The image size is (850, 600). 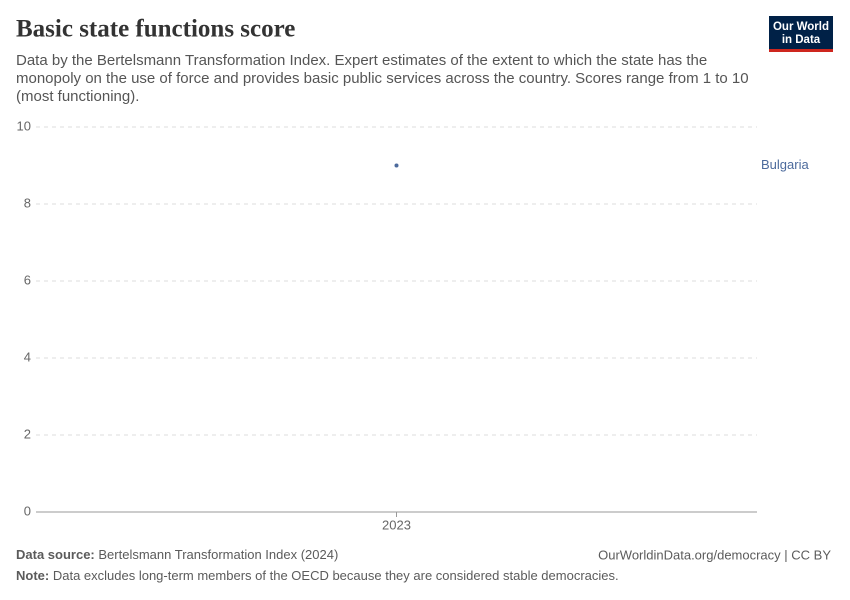 What do you see at coordinates (218, 554) in the screenshot?
I see `source-text: Bertelsmann Transformation Index (2024)` at bounding box center [218, 554].